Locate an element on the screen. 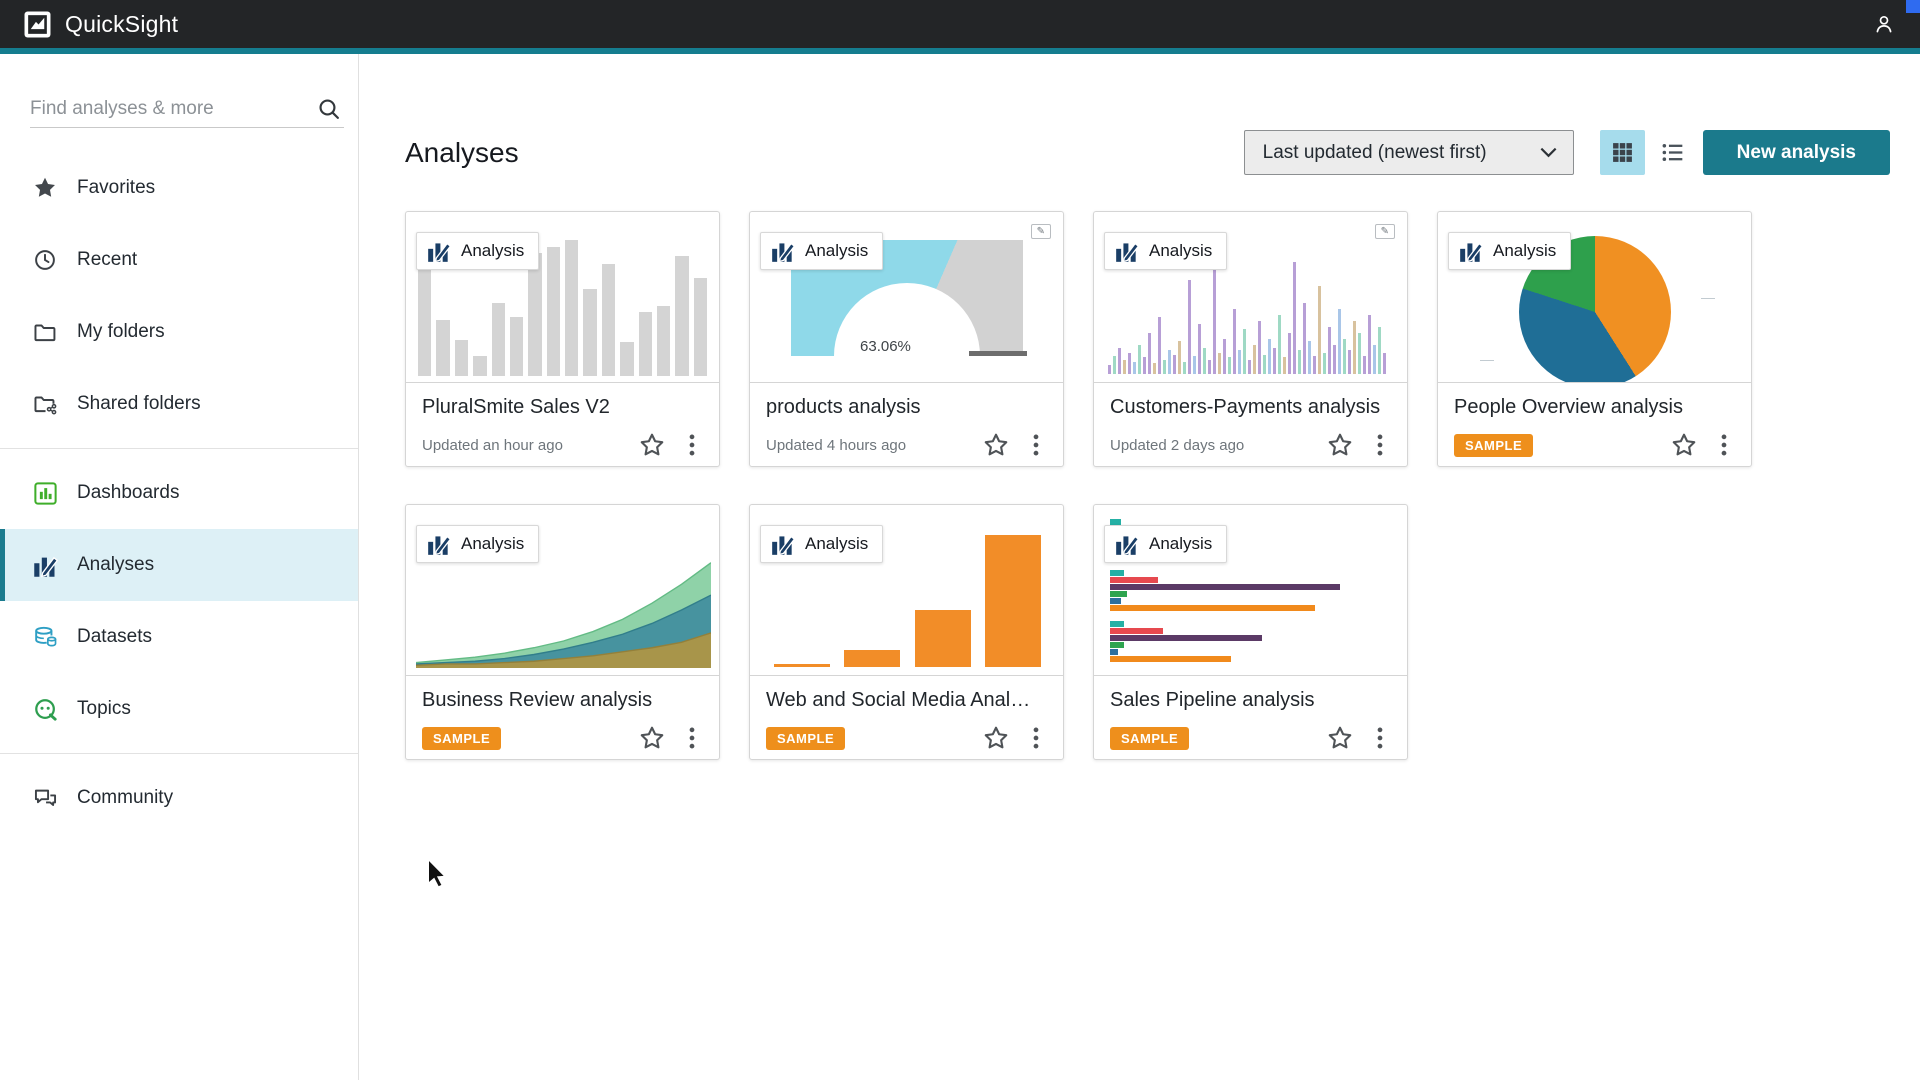 The height and width of the screenshot is (1080, 1920). sidebar-item-recent: Recent is located at coordinates (179, 260).